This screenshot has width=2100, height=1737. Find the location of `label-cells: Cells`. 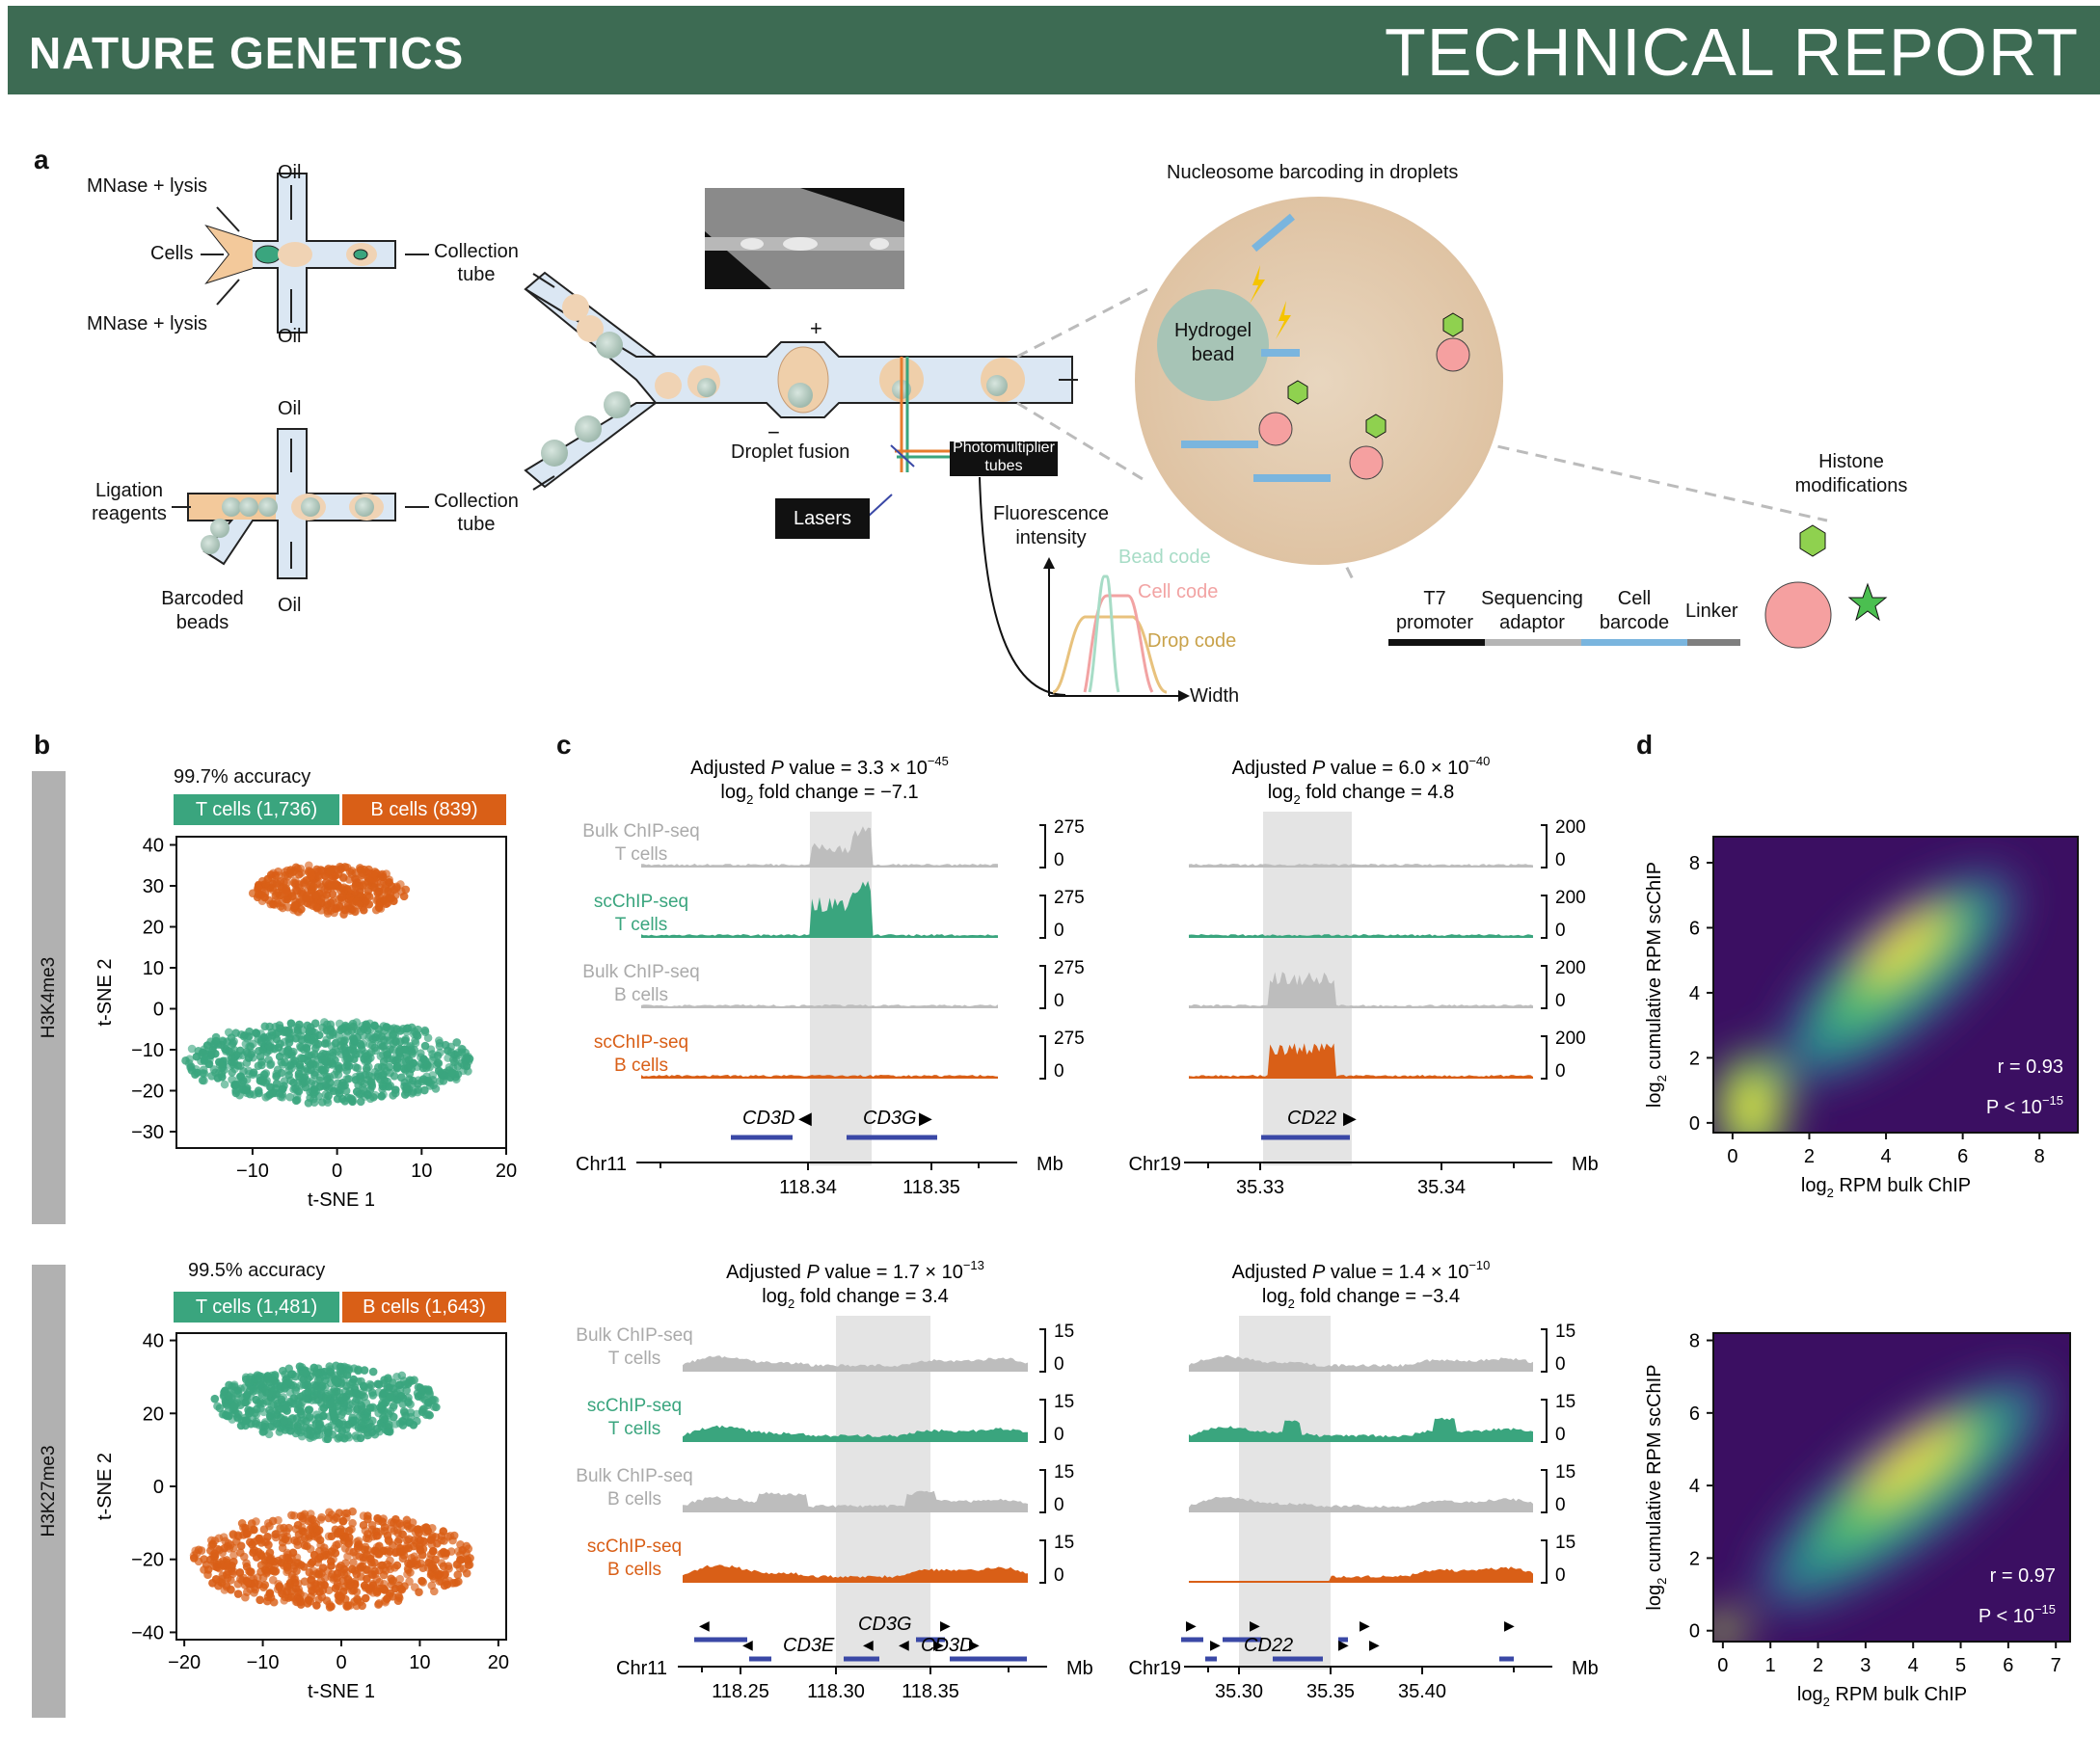

label-cells: Cells is located at coordinates (172, 253).